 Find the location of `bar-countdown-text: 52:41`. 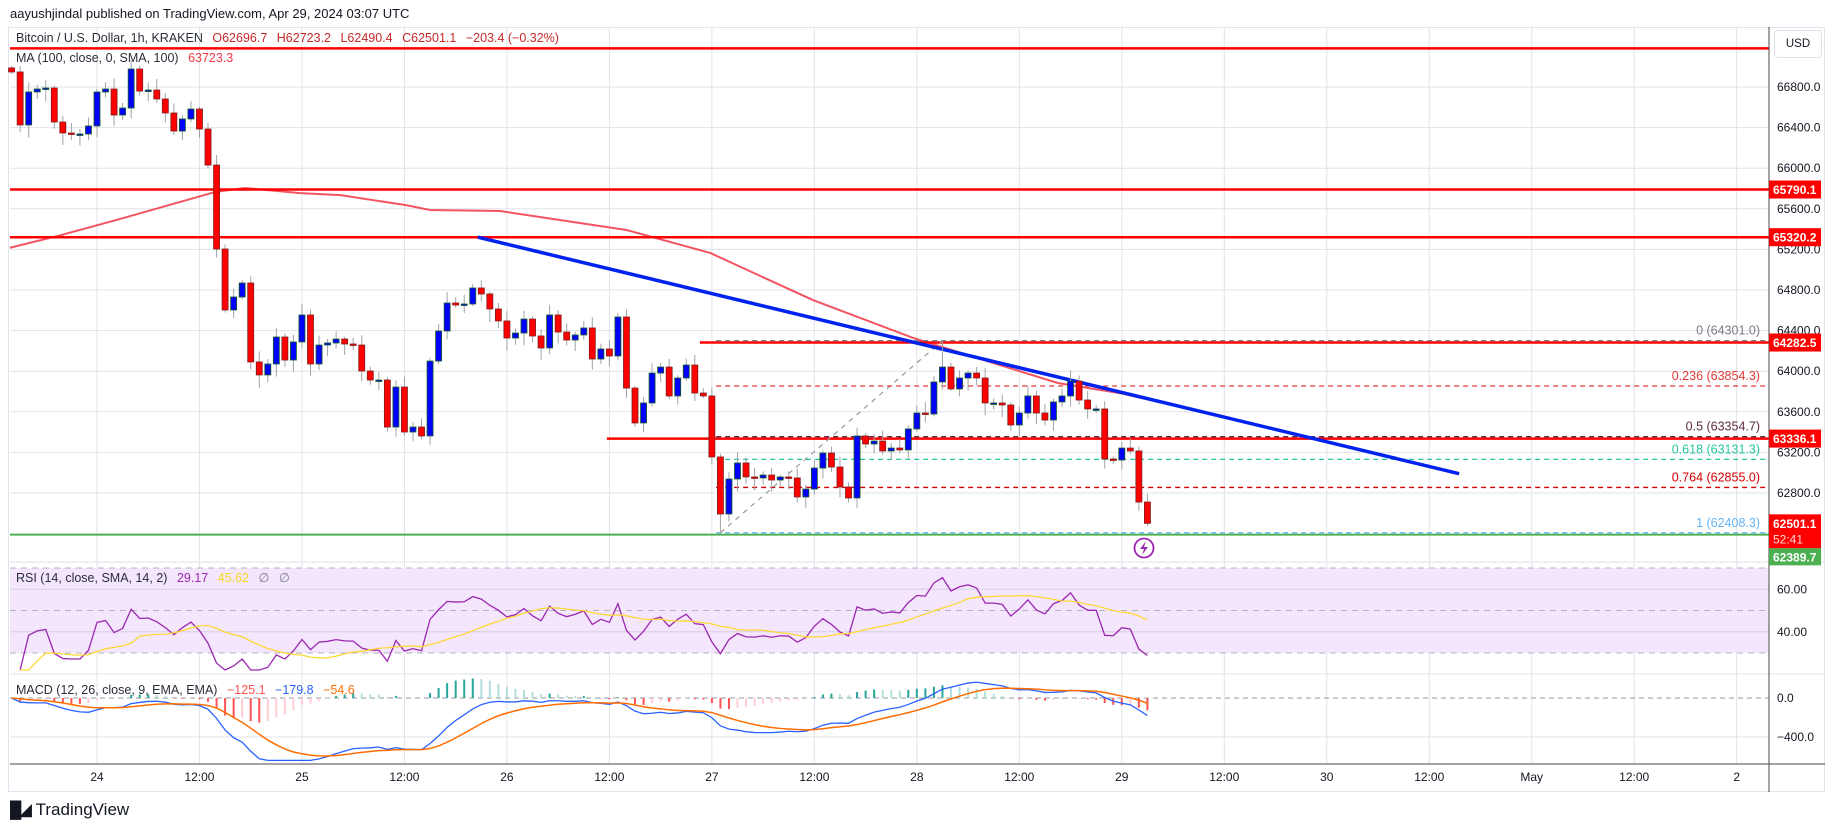

bar-countdown-text: 52:41 is located at coordinates (1788, 539).